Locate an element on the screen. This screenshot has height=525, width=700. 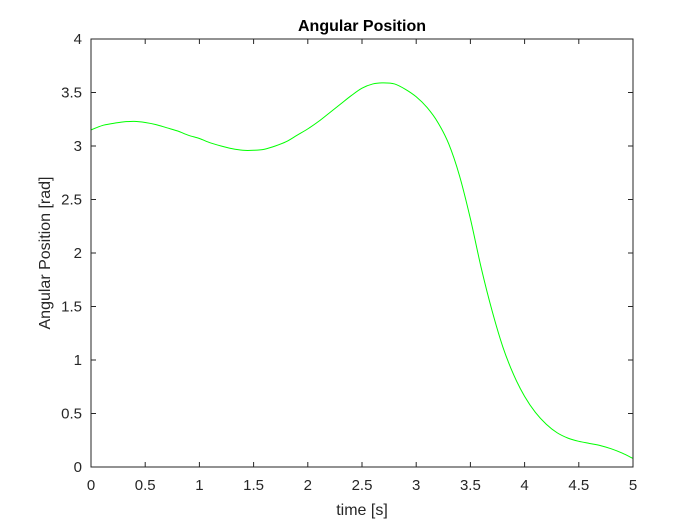
y-tick-label: 1.5 is located at coordinates (71, 307).